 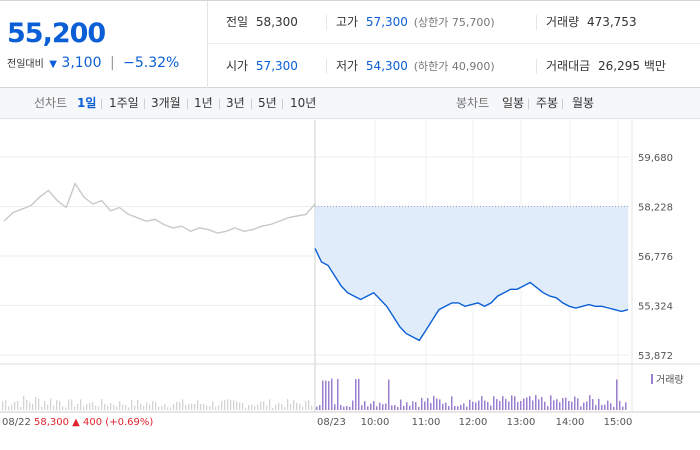 I want to click on x-tick-label: 14:00, so click(x=570, y=422).